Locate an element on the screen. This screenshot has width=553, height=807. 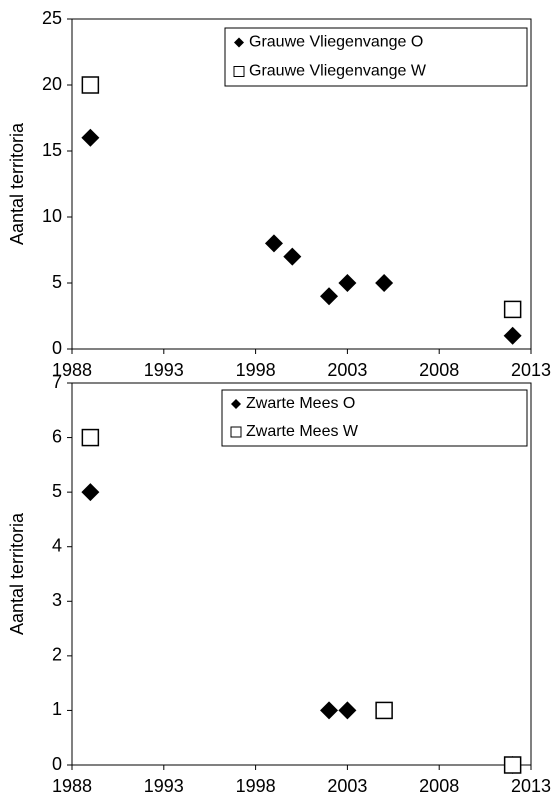
y-tick-label: 25 is located at coordinates (52, 18).